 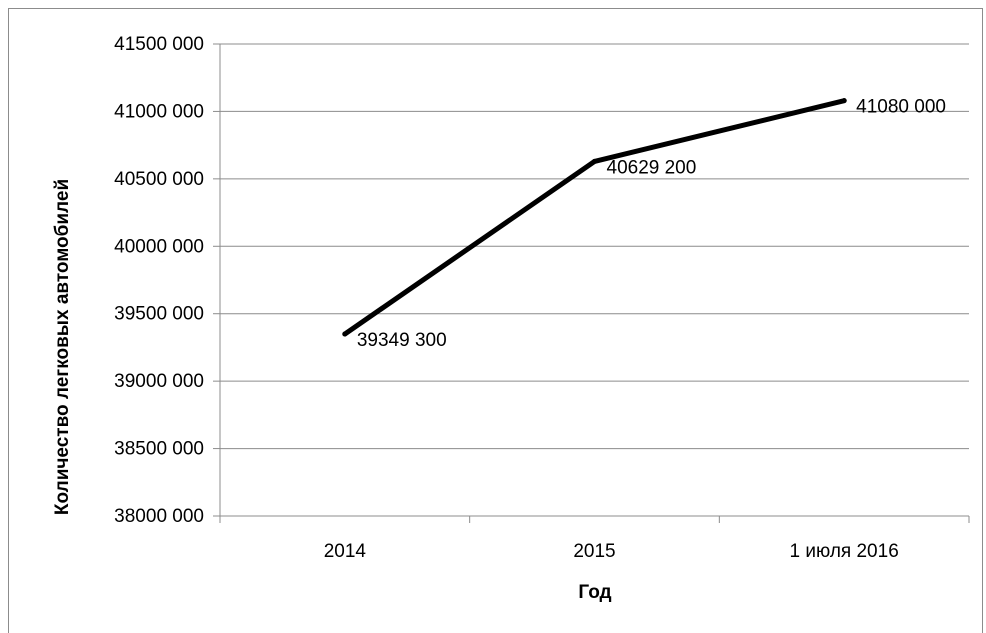 I want to click on y-axis-tick-label: 41500 000, so click(x=159, y=44).